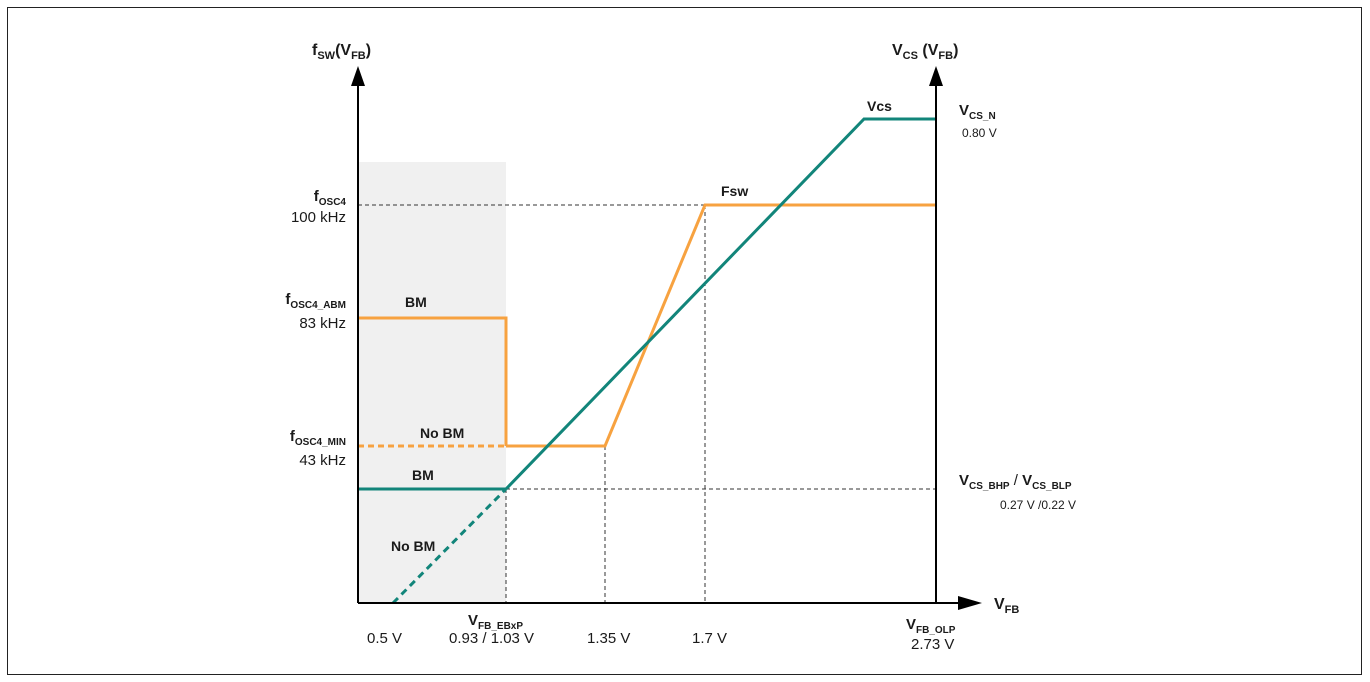 This screenshot has height=682, width=1370. Describe the element at coordinates (970, 603) in the screenshot. I see `x-axis-arrow` at that location.